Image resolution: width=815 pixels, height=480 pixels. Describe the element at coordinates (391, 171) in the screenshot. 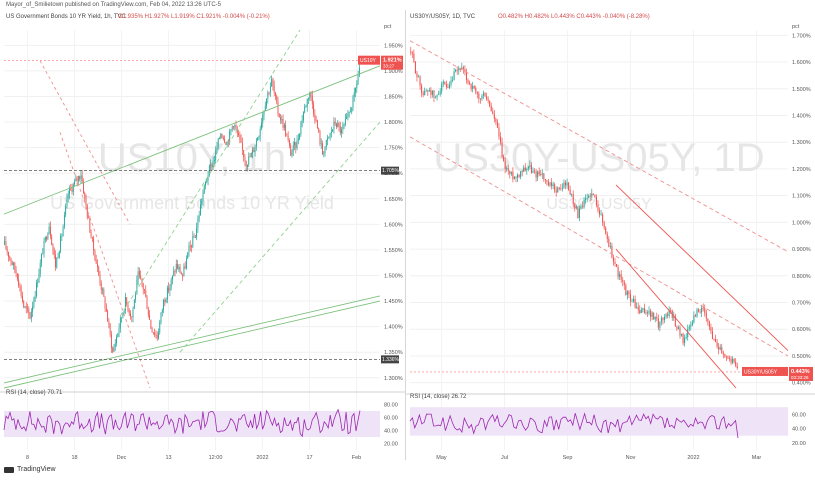

I see `level-tag: 1.705%` at that location.